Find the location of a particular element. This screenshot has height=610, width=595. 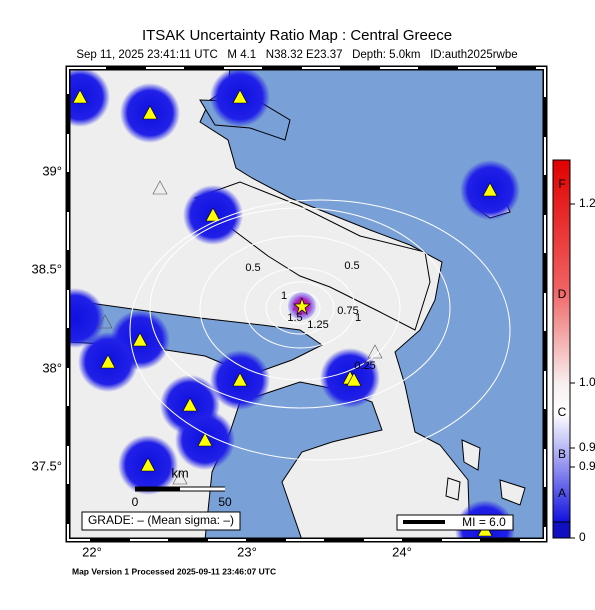

values: 1.2 is located at coordinates (587, 203).